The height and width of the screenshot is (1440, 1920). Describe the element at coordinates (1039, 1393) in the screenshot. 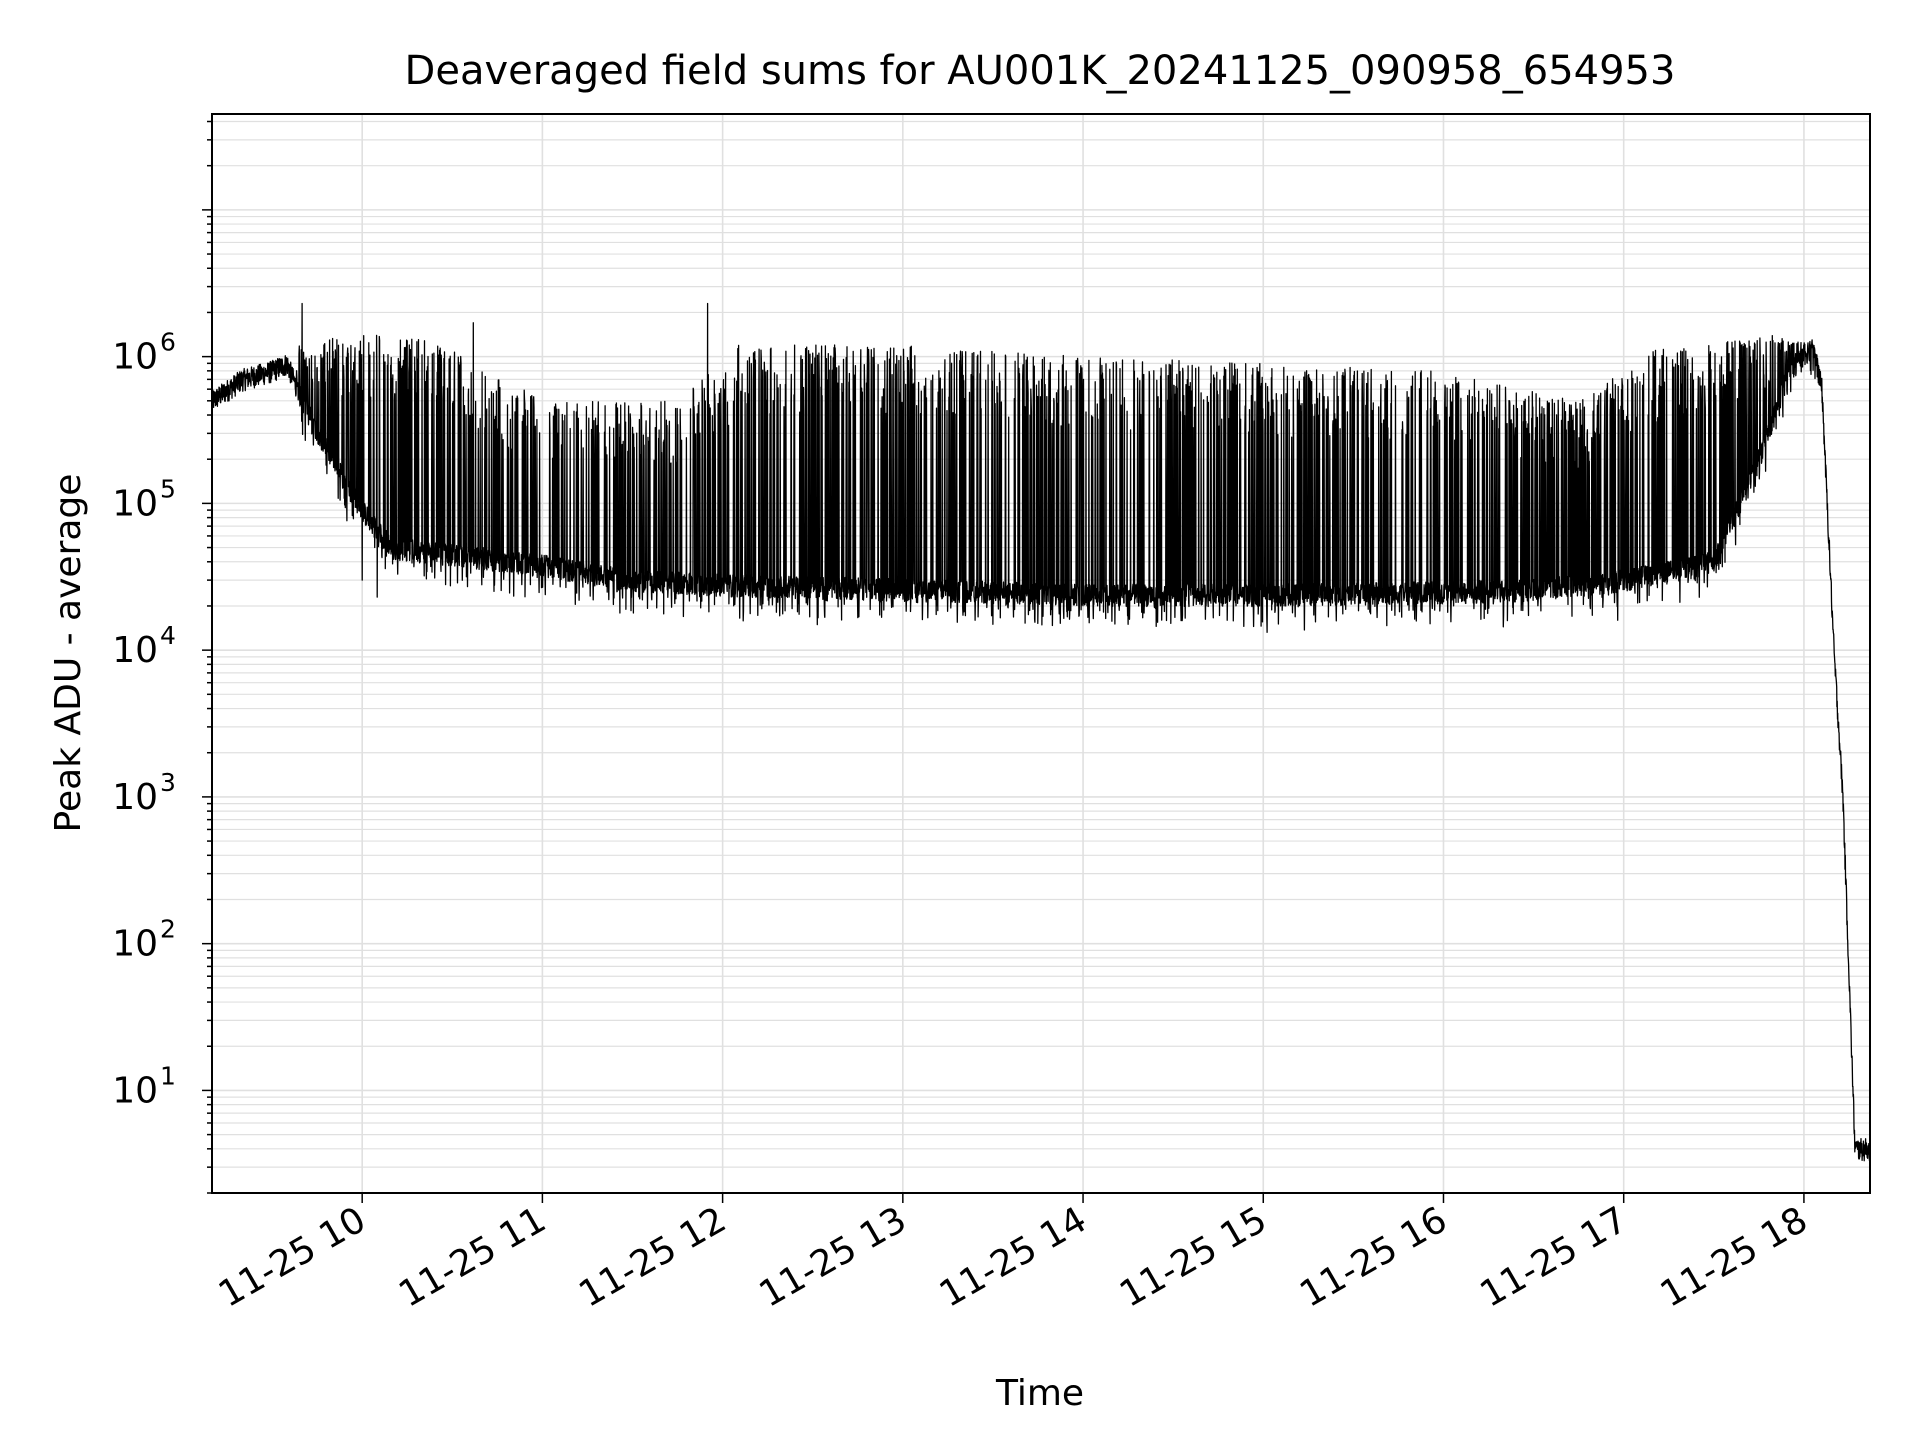

I see `x-axis-label: Time` at that location.